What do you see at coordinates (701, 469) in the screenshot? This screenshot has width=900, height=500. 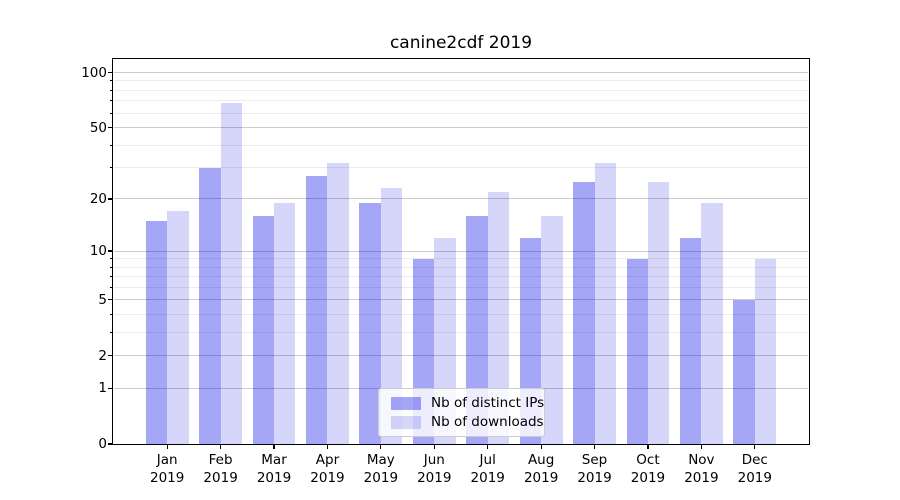 I see `x-axis-tick-label: Nov 2019` at bounding box center [701, 469].